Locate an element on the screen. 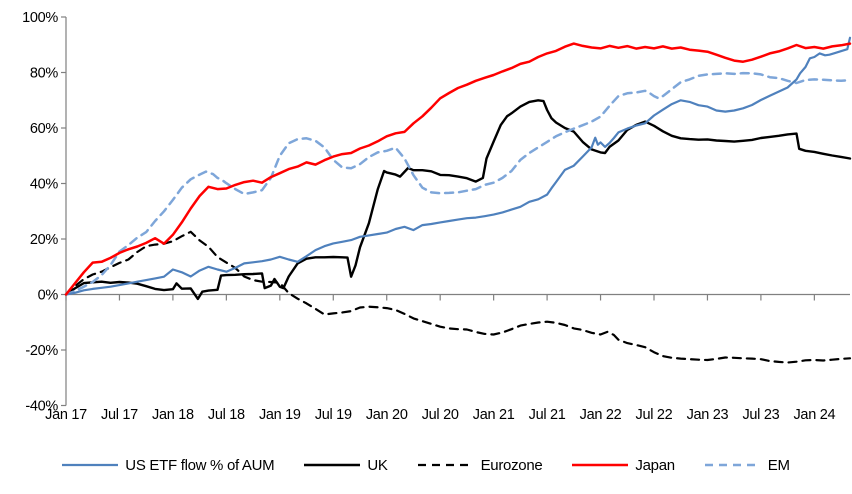 Image resolution: width=852 pixels, height=494 pixels. legend-item-em: EM is located at coordinates (747, 465).